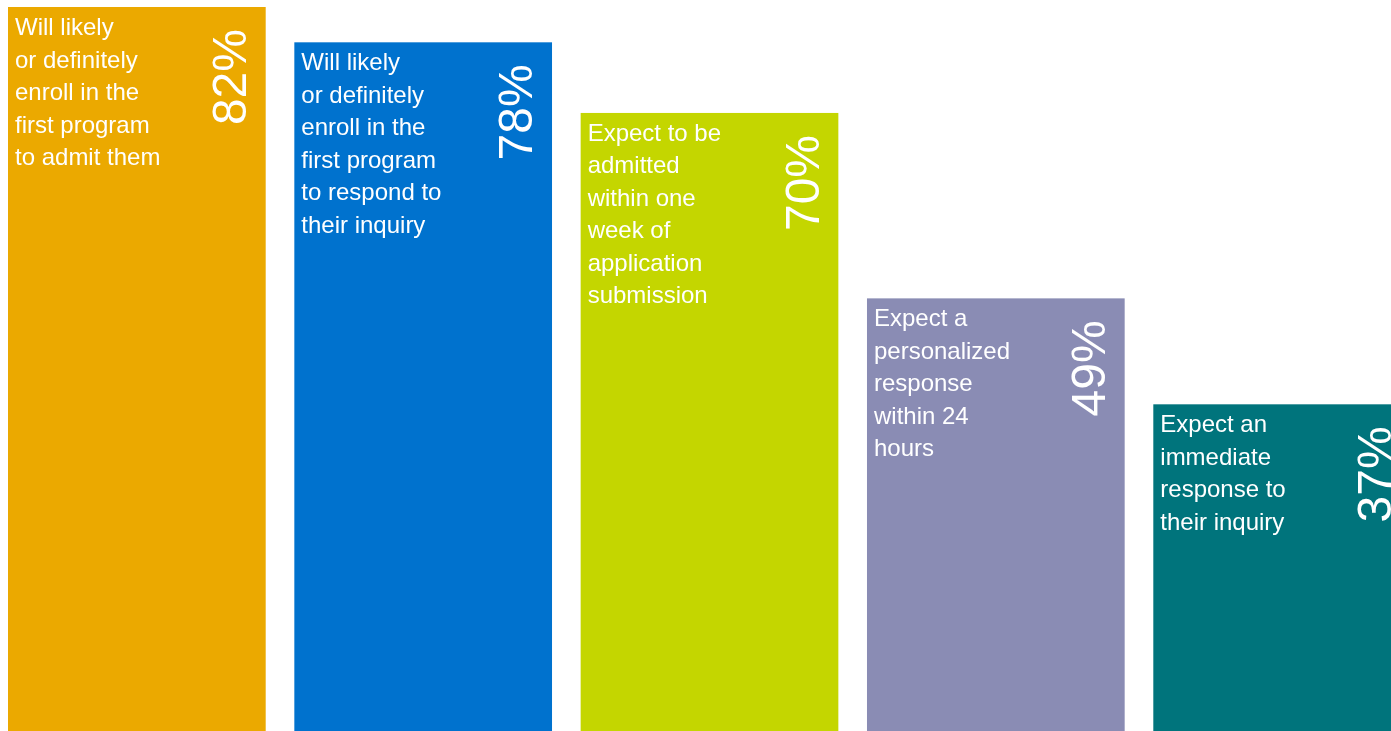  I want to click on data-label: 78%, so click(516, 112).